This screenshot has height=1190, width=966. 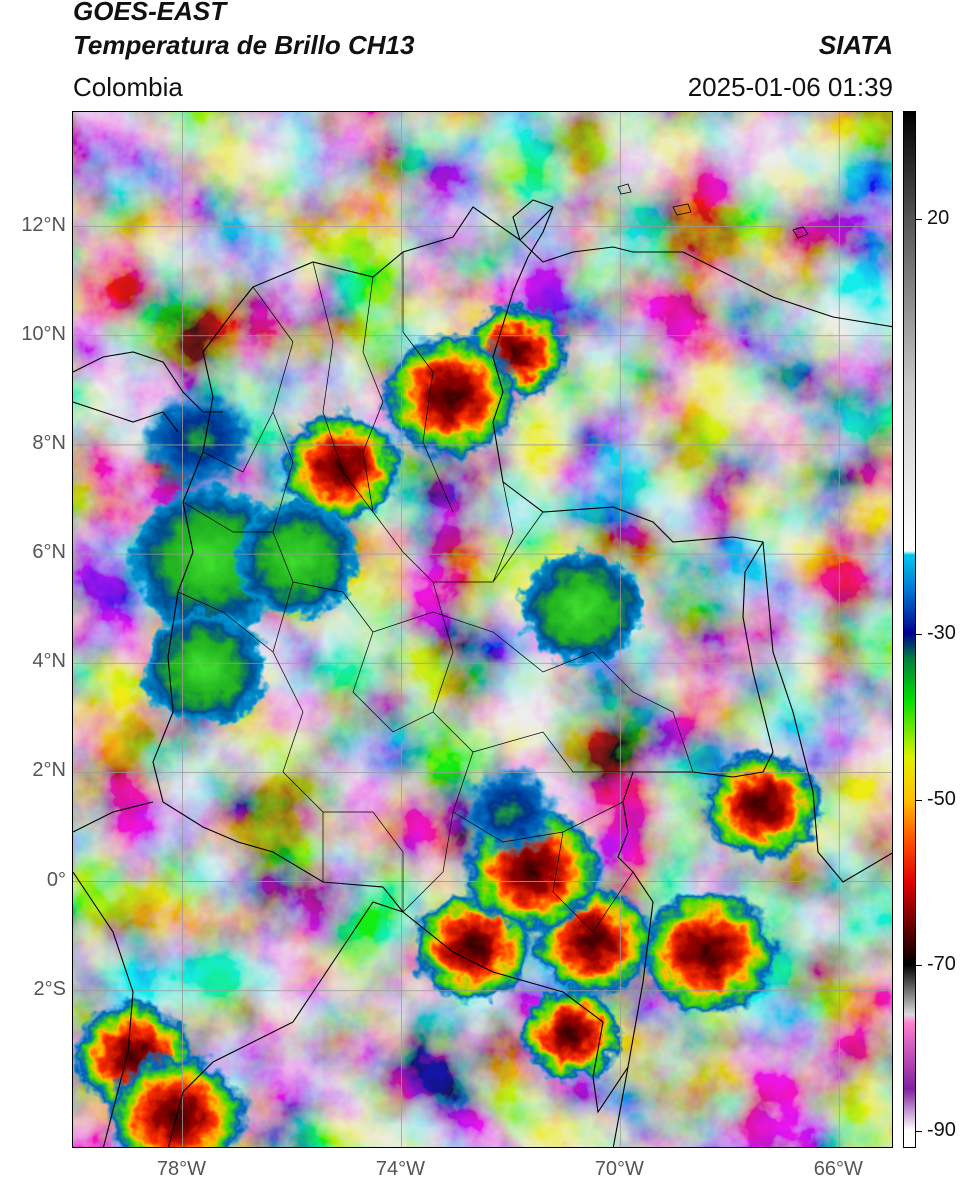 I want to click on pacific-coast, so click(x=113, y=974).